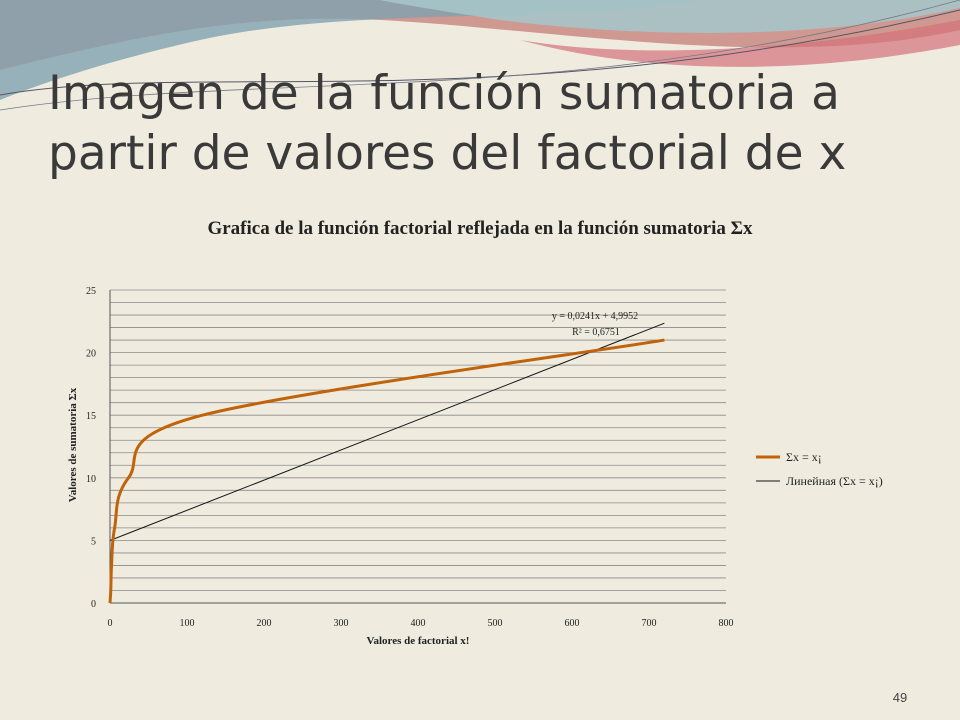 Image resolution: width=960 pixels, height=720 pixels. What do you see at coordinates (91, 291) in the screenshot?
I see `y-tick-label: 25` at bounding box center [91, 291].